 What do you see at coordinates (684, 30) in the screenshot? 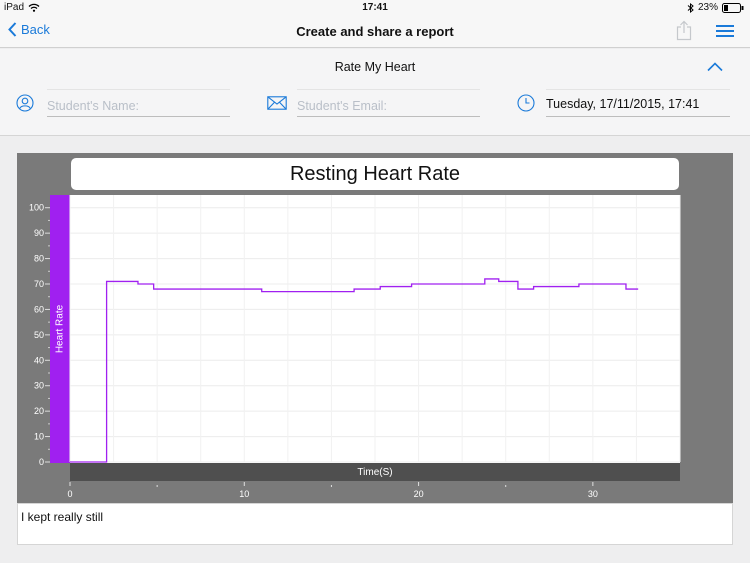
I see `share-icon` at bounding box center [684, 30].